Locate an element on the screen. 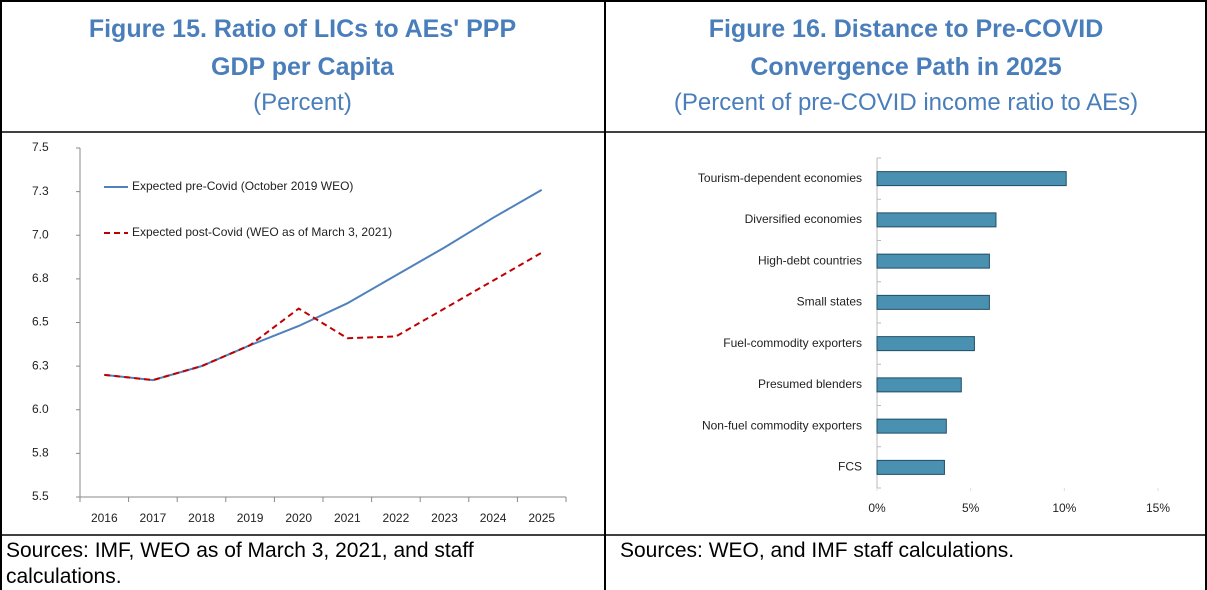 This screenshot has height=590, width=1207. x-tick-label: 2016 is located at coordinates (104, 518).